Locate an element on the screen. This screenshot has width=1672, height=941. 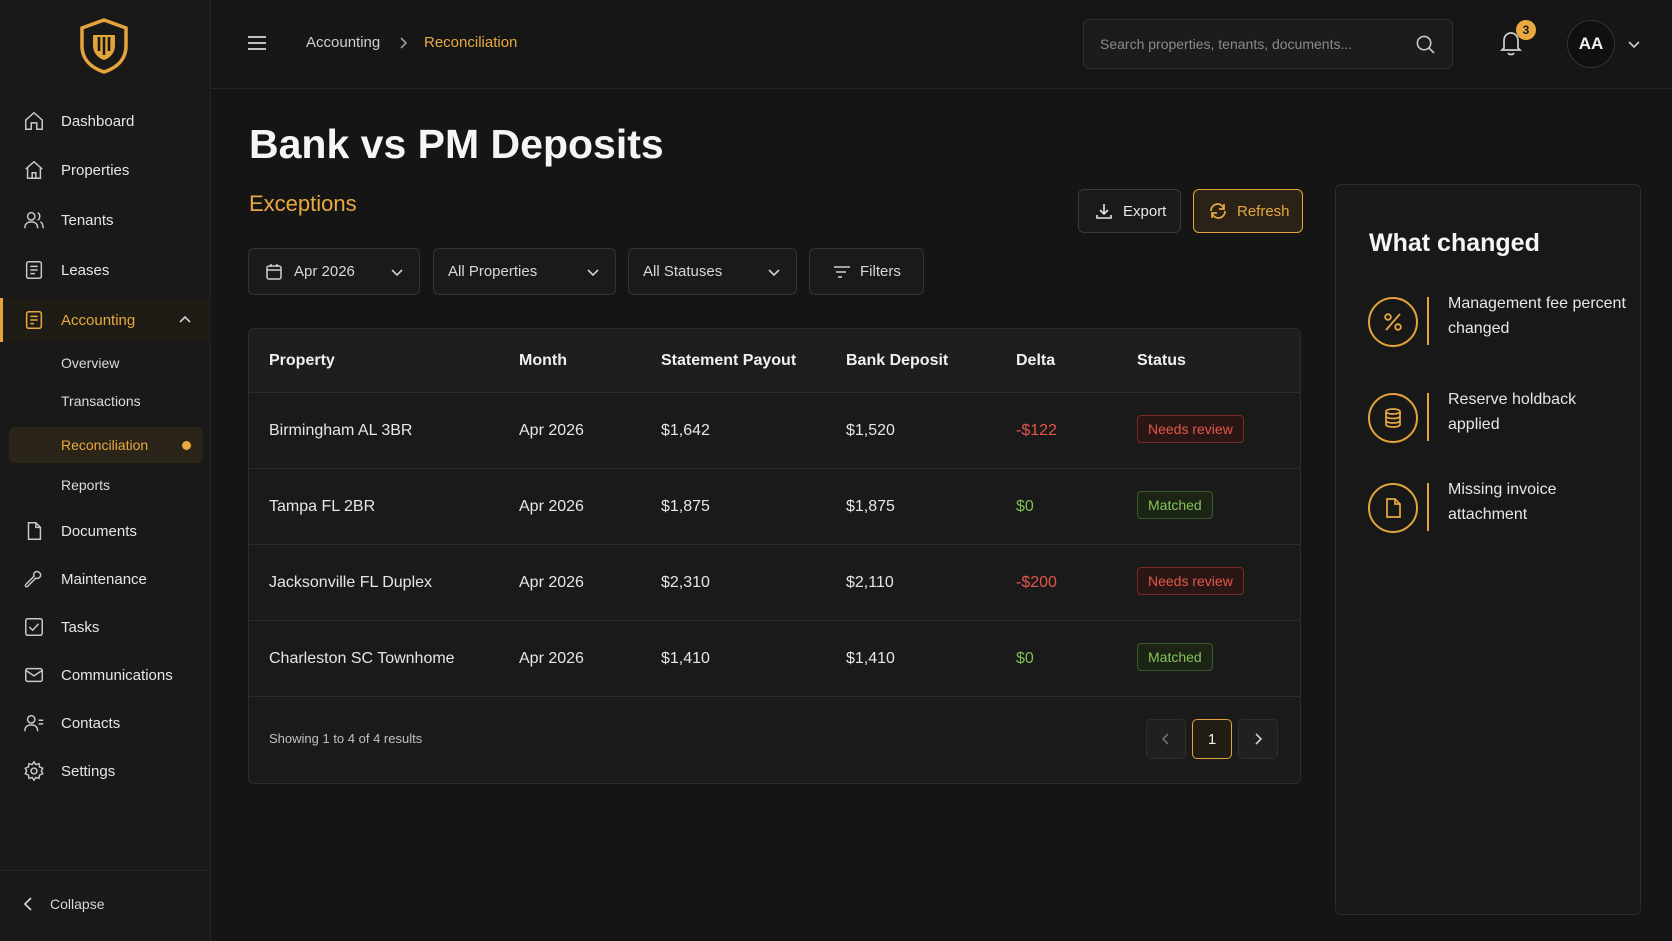
sidebar-subitem-reports: Reports is located at coordinates (106, 485).